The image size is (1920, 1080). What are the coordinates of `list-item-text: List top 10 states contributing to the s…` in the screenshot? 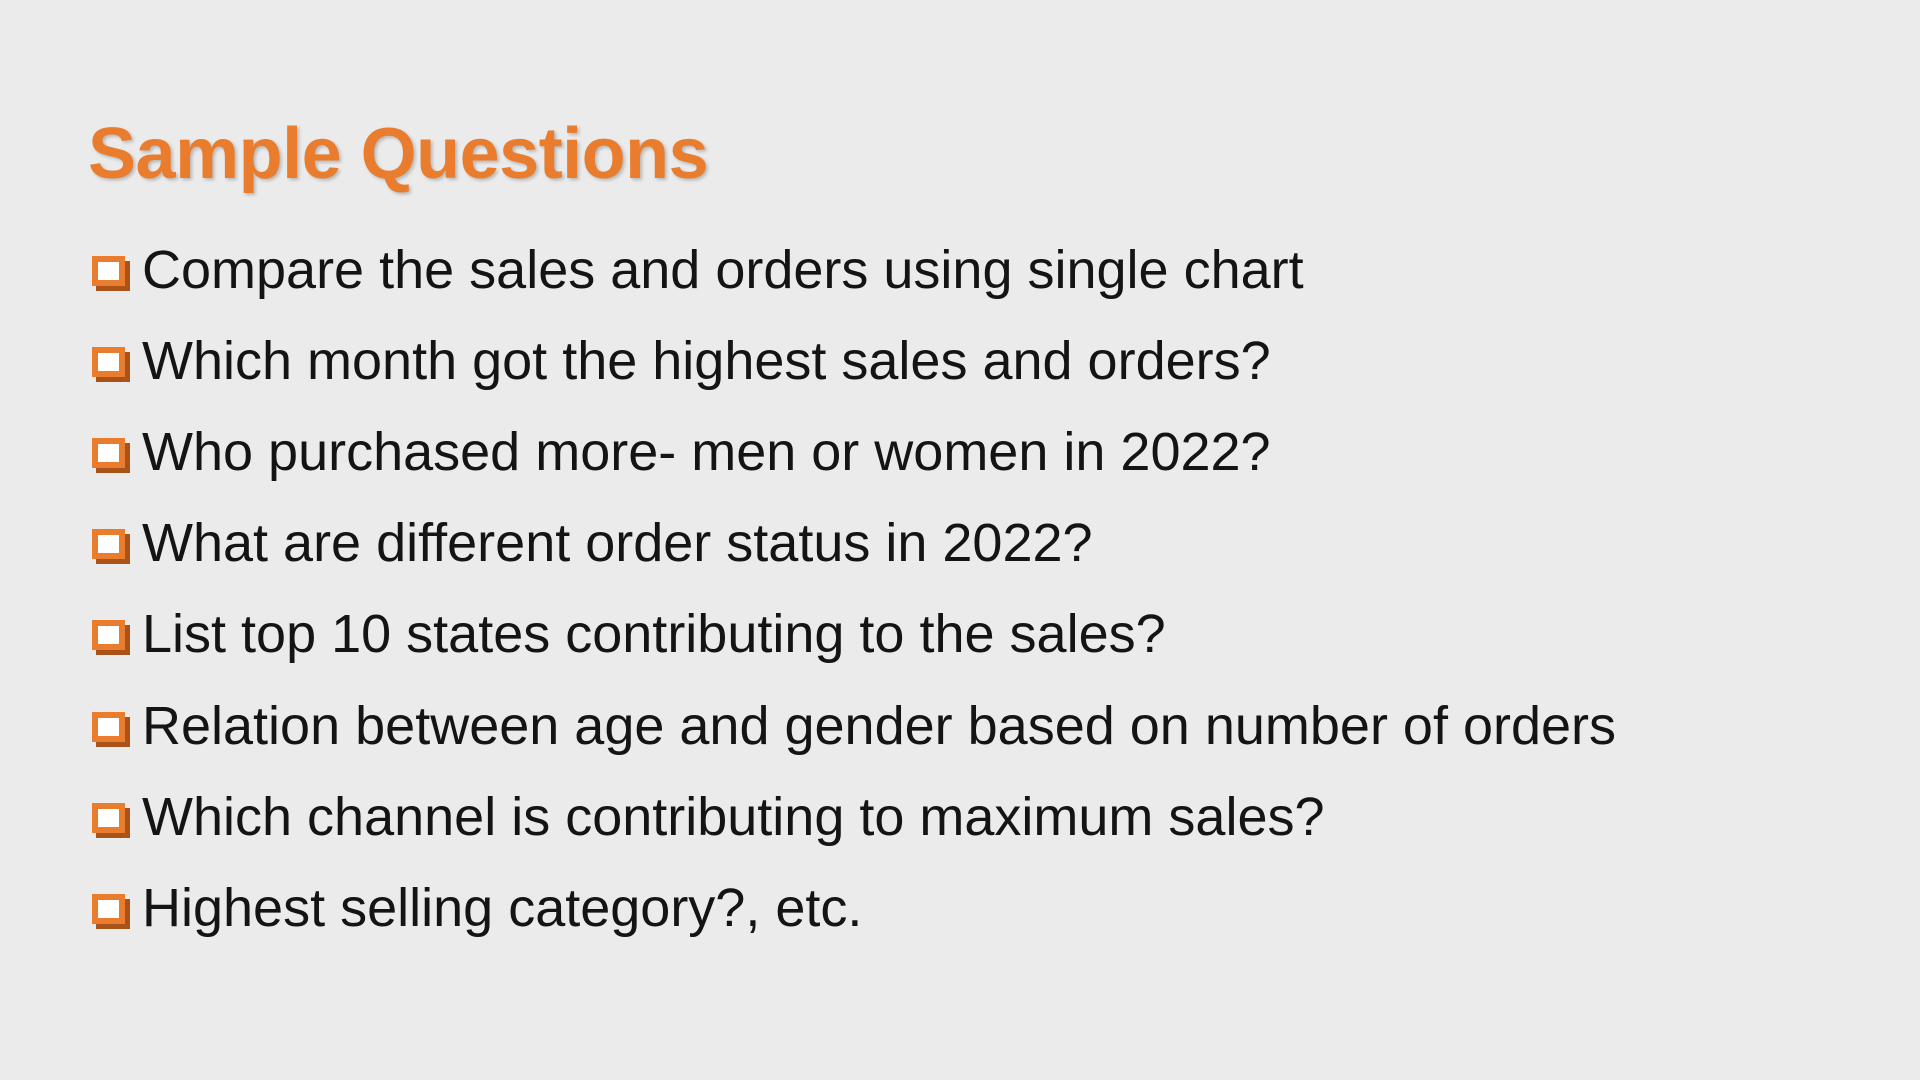 It's located at (654, 634).